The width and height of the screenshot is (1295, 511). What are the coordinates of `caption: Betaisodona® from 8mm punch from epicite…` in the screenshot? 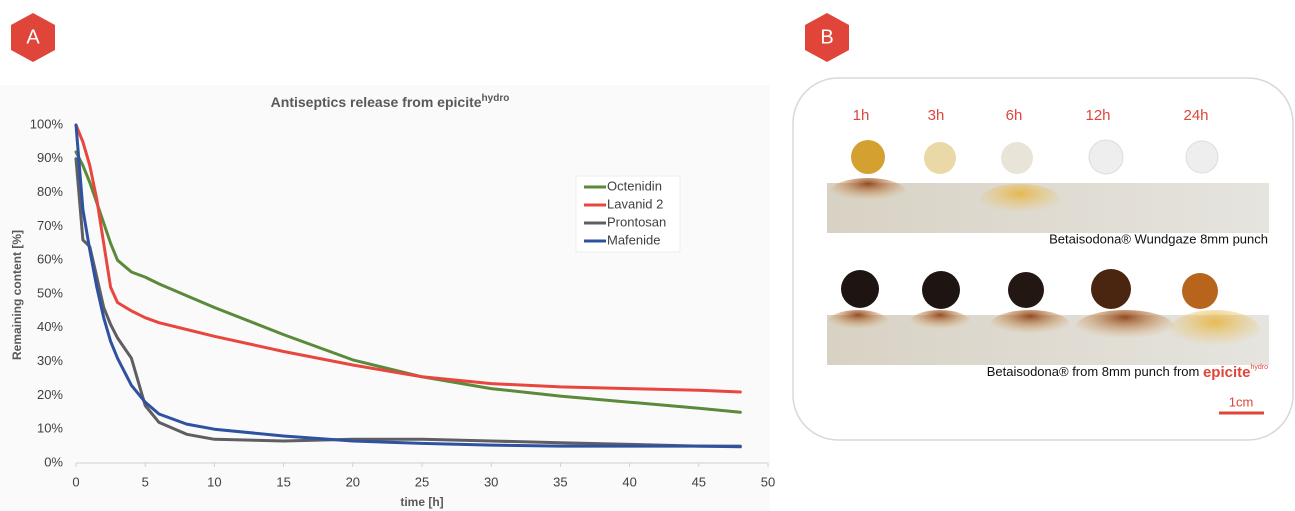 It's located at (1127, 372).